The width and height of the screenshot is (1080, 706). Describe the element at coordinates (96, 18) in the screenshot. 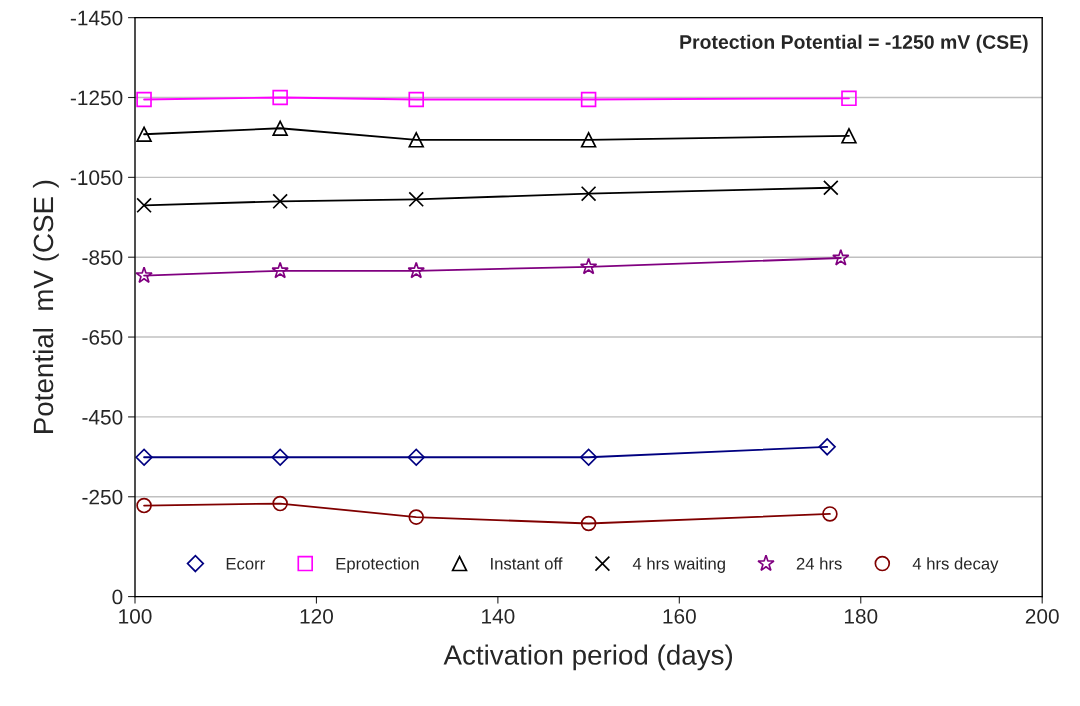

I see `y-tick-label: -1450` at that location.